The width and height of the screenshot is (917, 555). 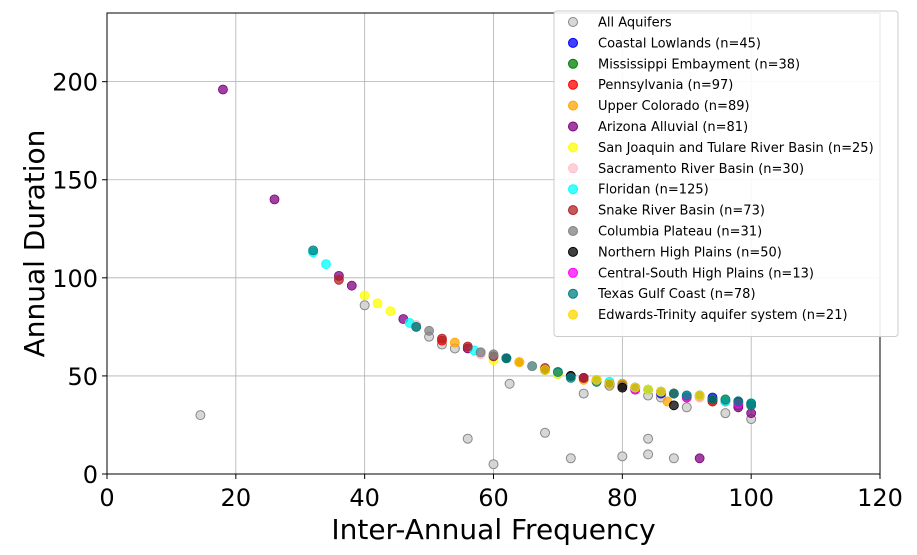 What do you see at coordinates (681, 211) in the screenshot?
I see `legend-label: Snake River Basin (n=73)` at bounding box center [681, 211].